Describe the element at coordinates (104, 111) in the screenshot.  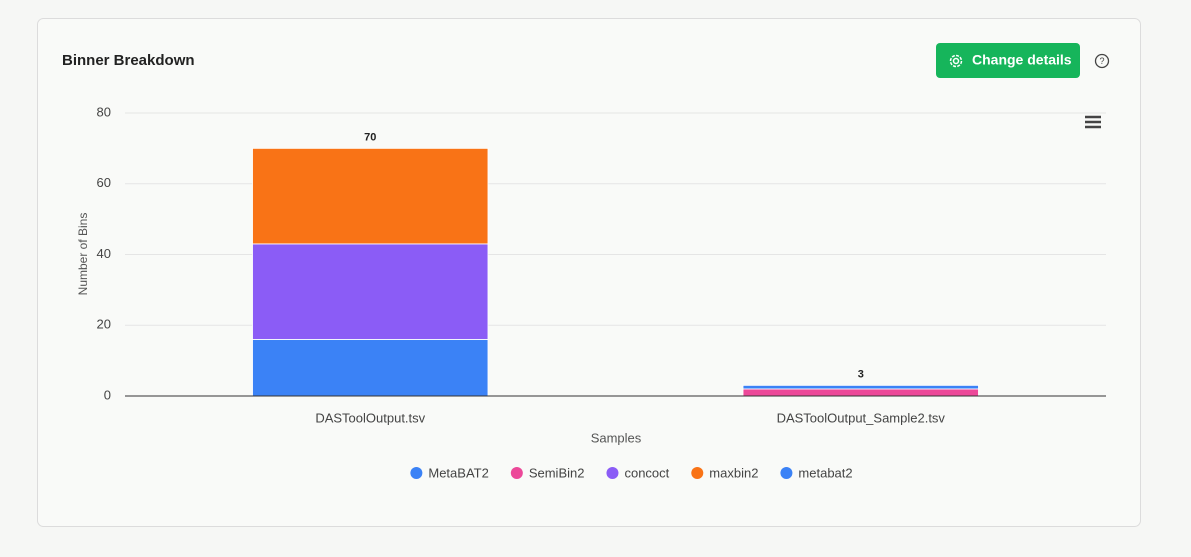
I see `y-tick-label: 80` at that location.